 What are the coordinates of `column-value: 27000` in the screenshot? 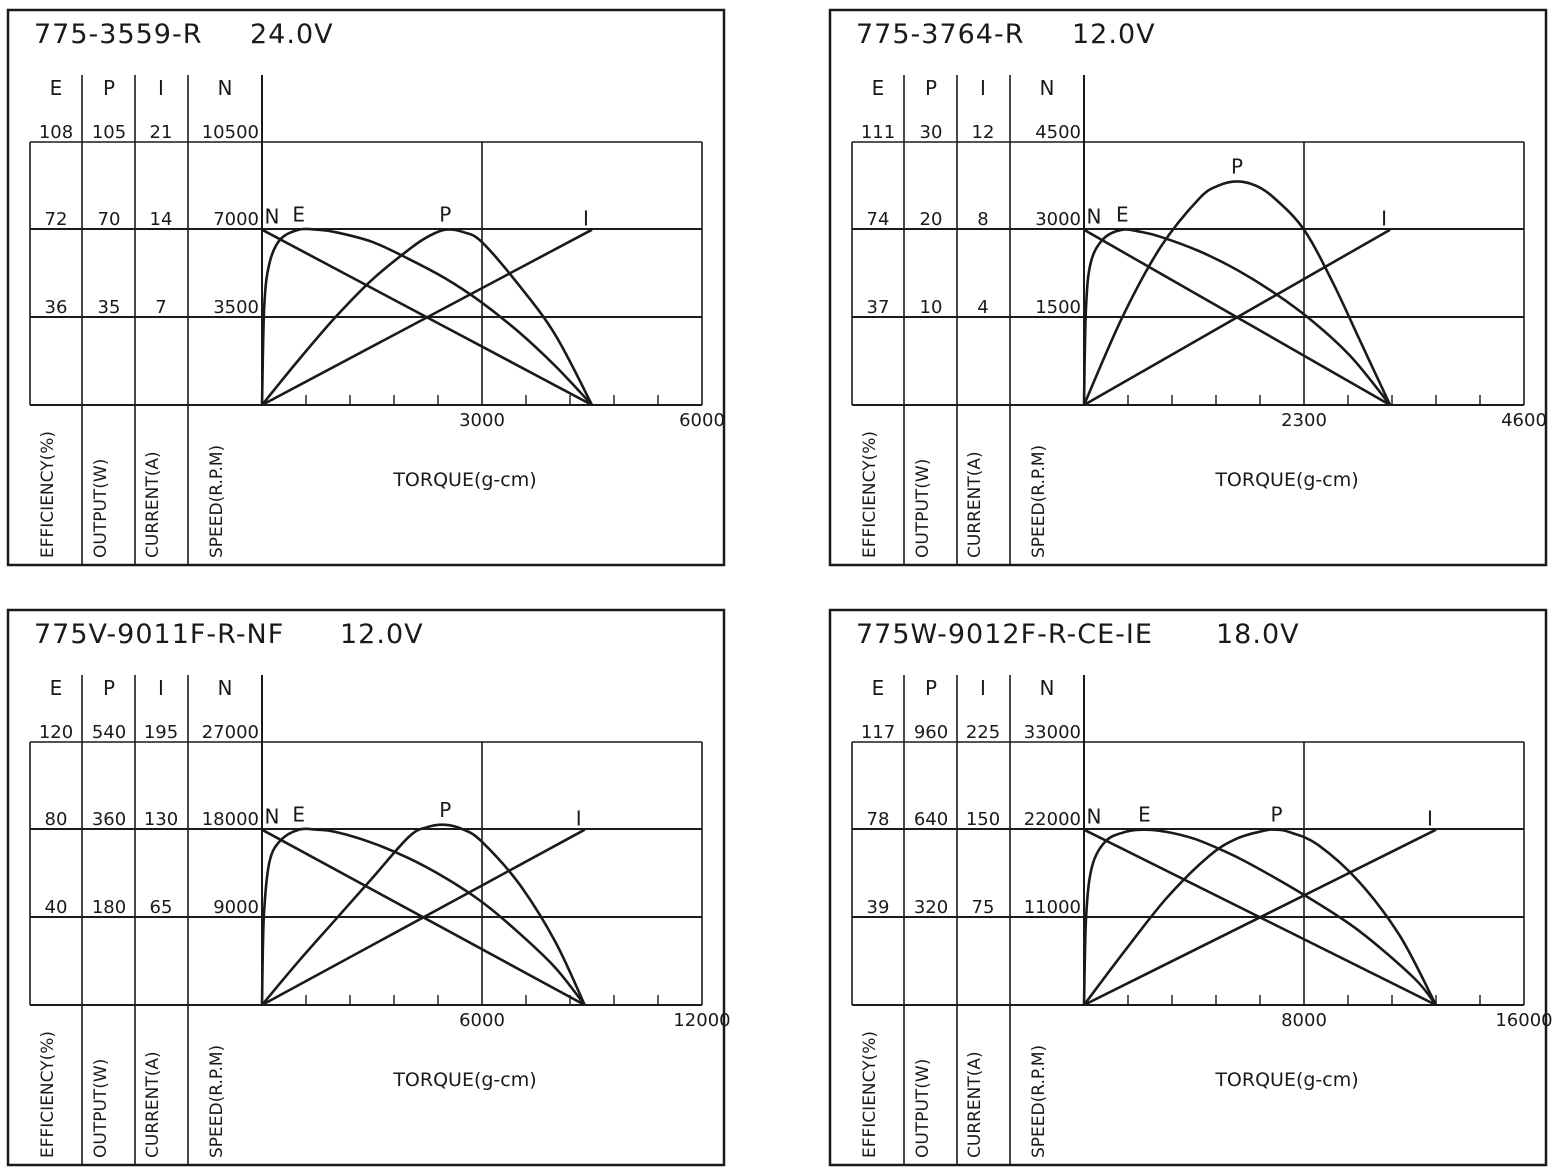 It's located at (230, 732).